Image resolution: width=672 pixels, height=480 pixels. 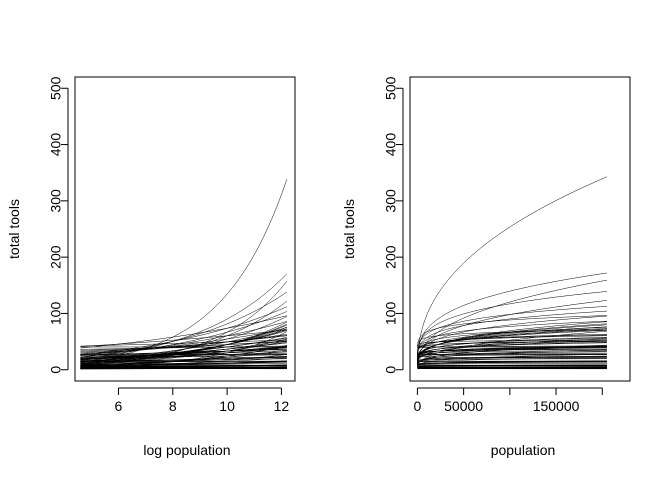 What do you see at coordinates (391, 88) in the screenshot?
I see `right-y-tick-label: 500` at bounding box center [391, 88].